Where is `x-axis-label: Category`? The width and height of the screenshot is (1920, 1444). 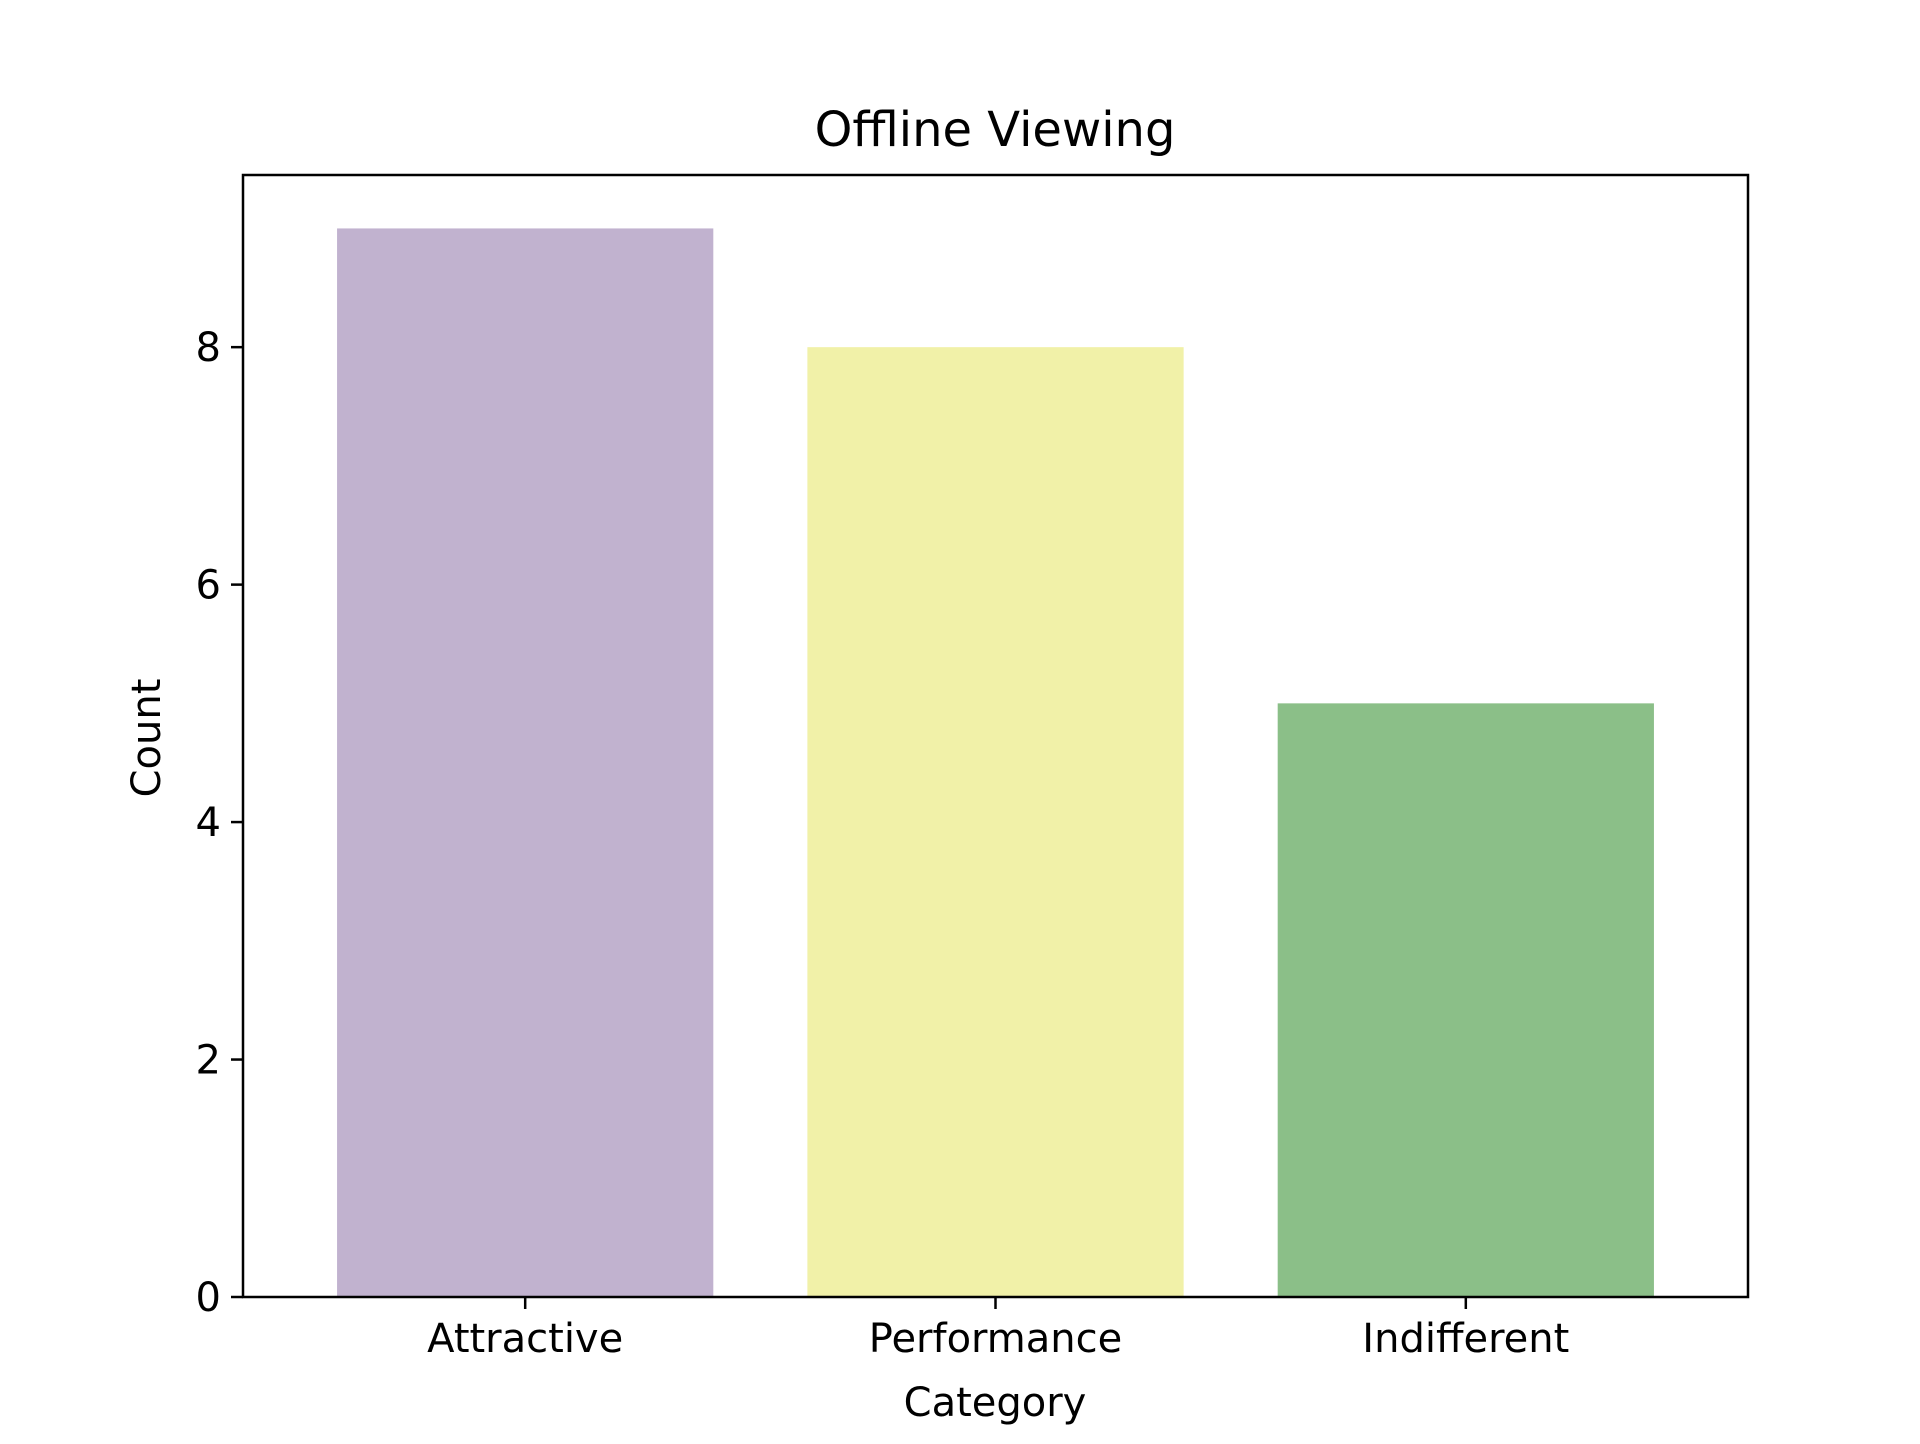
x-axis-label: Category is located at coordinates (995, 1403).